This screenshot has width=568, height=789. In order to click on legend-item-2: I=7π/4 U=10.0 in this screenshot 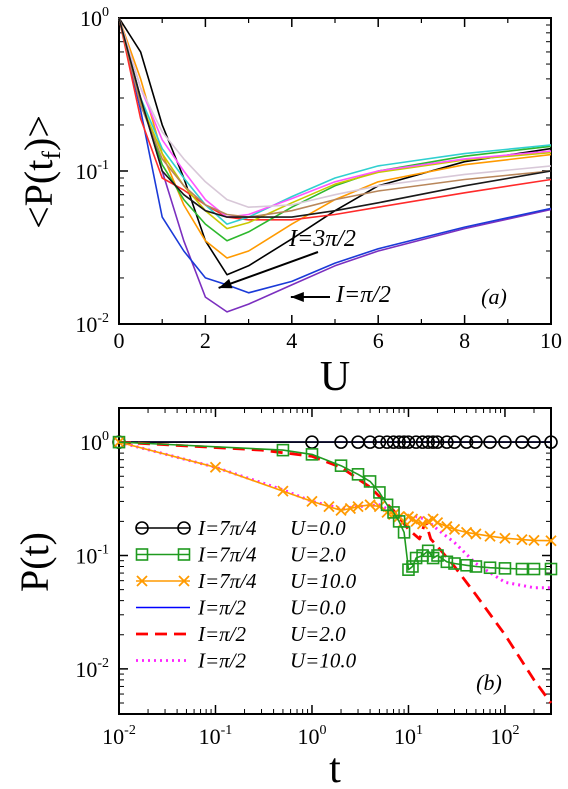, I will do `click(246, 581)`.